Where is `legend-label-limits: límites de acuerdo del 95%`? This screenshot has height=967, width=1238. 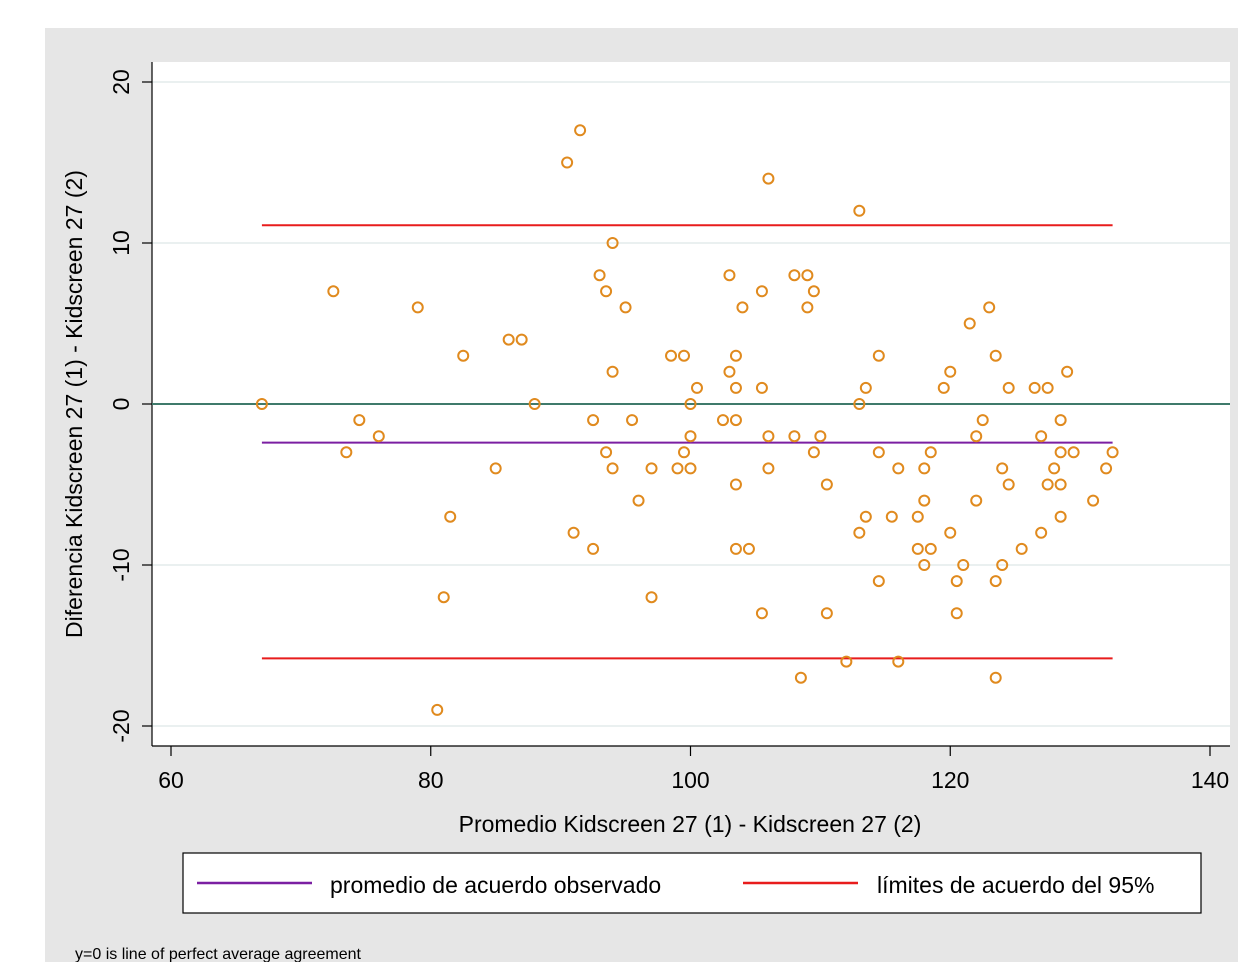
legend-label-limits: límites de acuerdo del 95% is located at coordinates (1015, 885).